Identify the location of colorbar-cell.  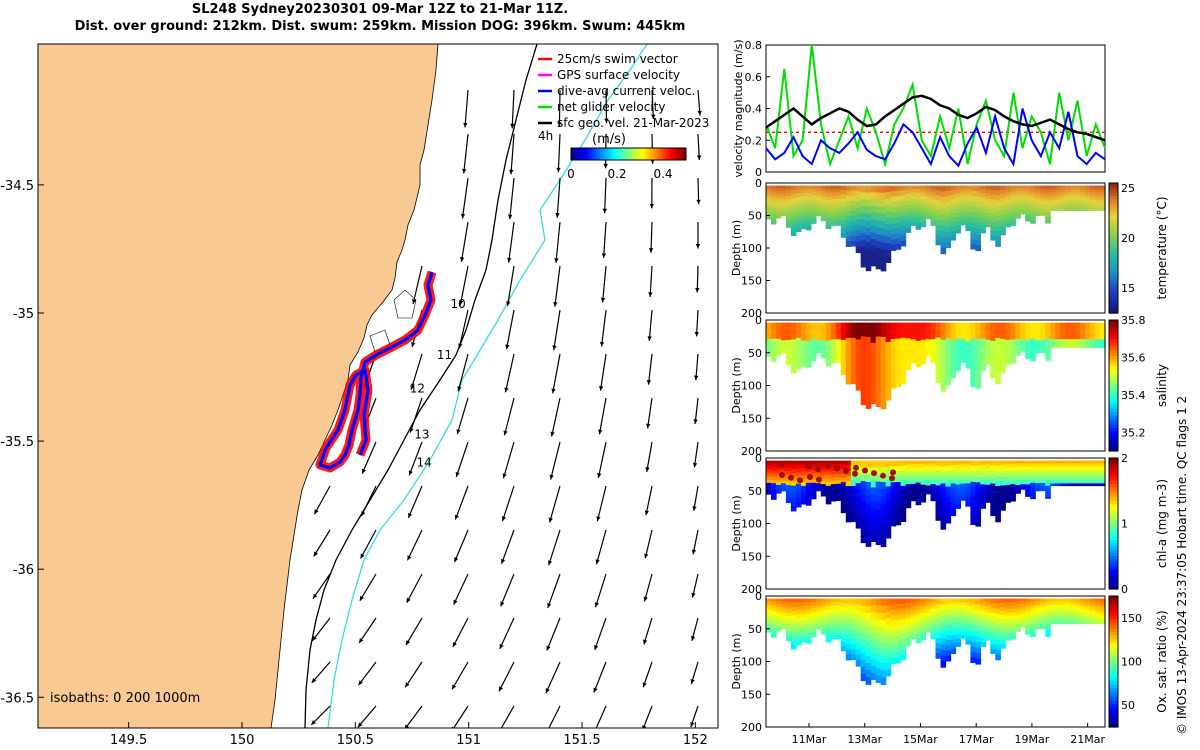
(650, 154).